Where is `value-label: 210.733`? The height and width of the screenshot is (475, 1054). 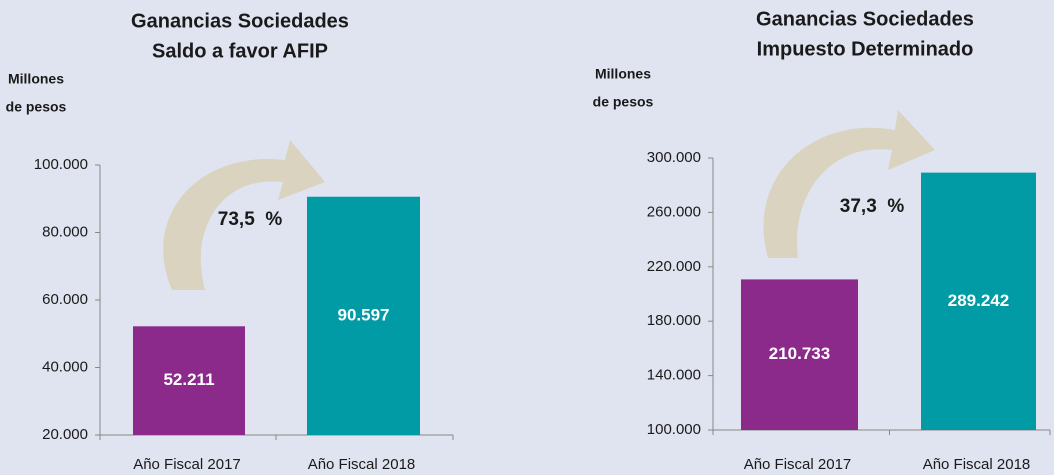 value-label: 210.733 is located at coordinates (799, 353).